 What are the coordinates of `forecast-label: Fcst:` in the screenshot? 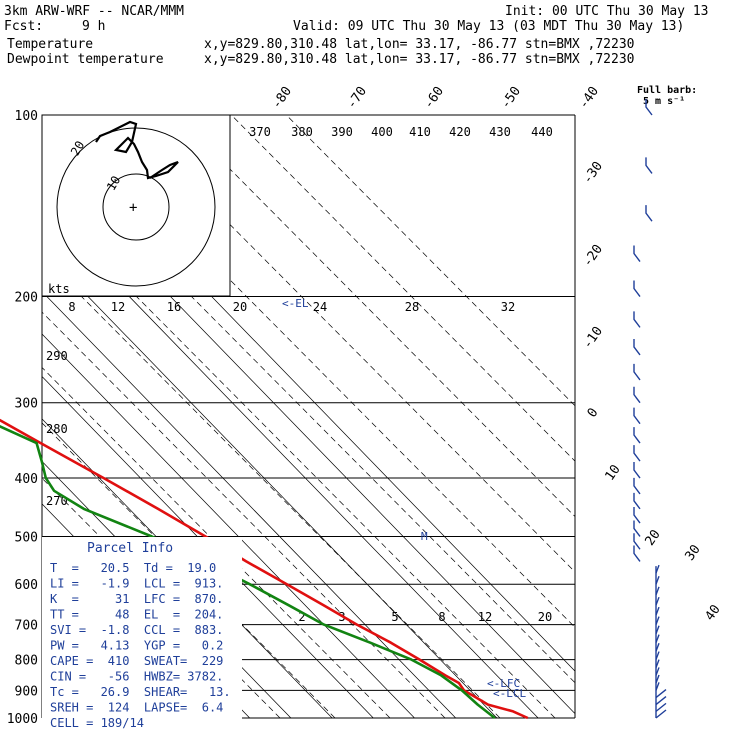 It's located at (23, 26).